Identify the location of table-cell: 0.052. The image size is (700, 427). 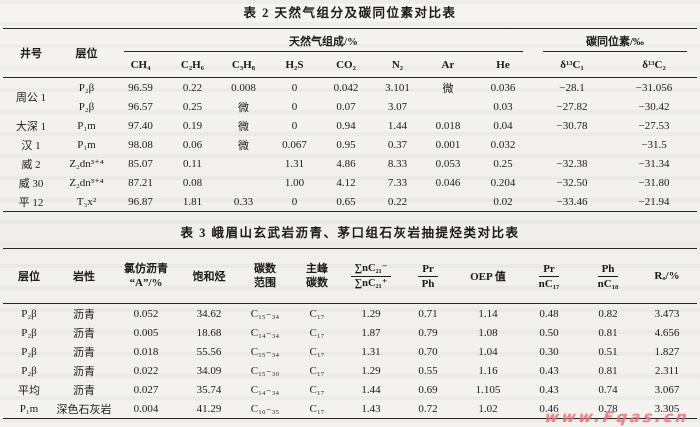
(146, 313).